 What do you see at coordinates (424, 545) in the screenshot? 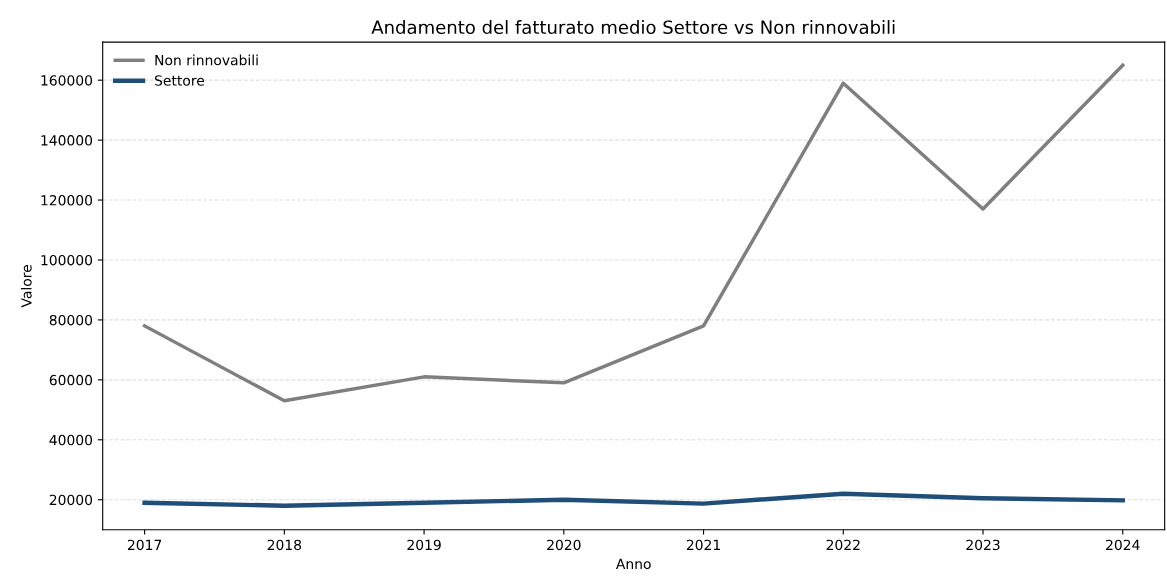
I see `x-tick-label: 2019` at bounding box center [424, 545].